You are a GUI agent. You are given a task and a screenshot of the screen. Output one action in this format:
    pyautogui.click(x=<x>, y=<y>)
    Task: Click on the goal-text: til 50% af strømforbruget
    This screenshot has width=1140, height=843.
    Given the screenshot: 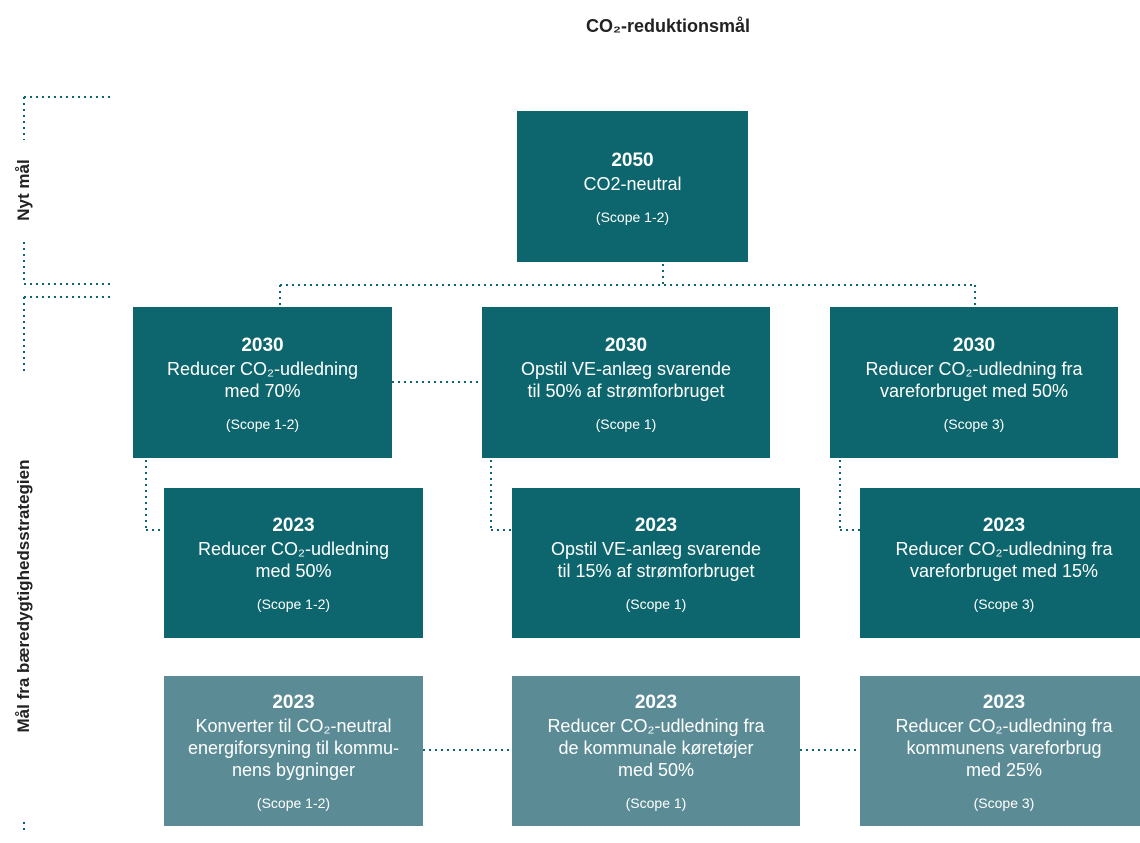 What is the action you would take?
    pyautogui.click(x=626, y=390)
    